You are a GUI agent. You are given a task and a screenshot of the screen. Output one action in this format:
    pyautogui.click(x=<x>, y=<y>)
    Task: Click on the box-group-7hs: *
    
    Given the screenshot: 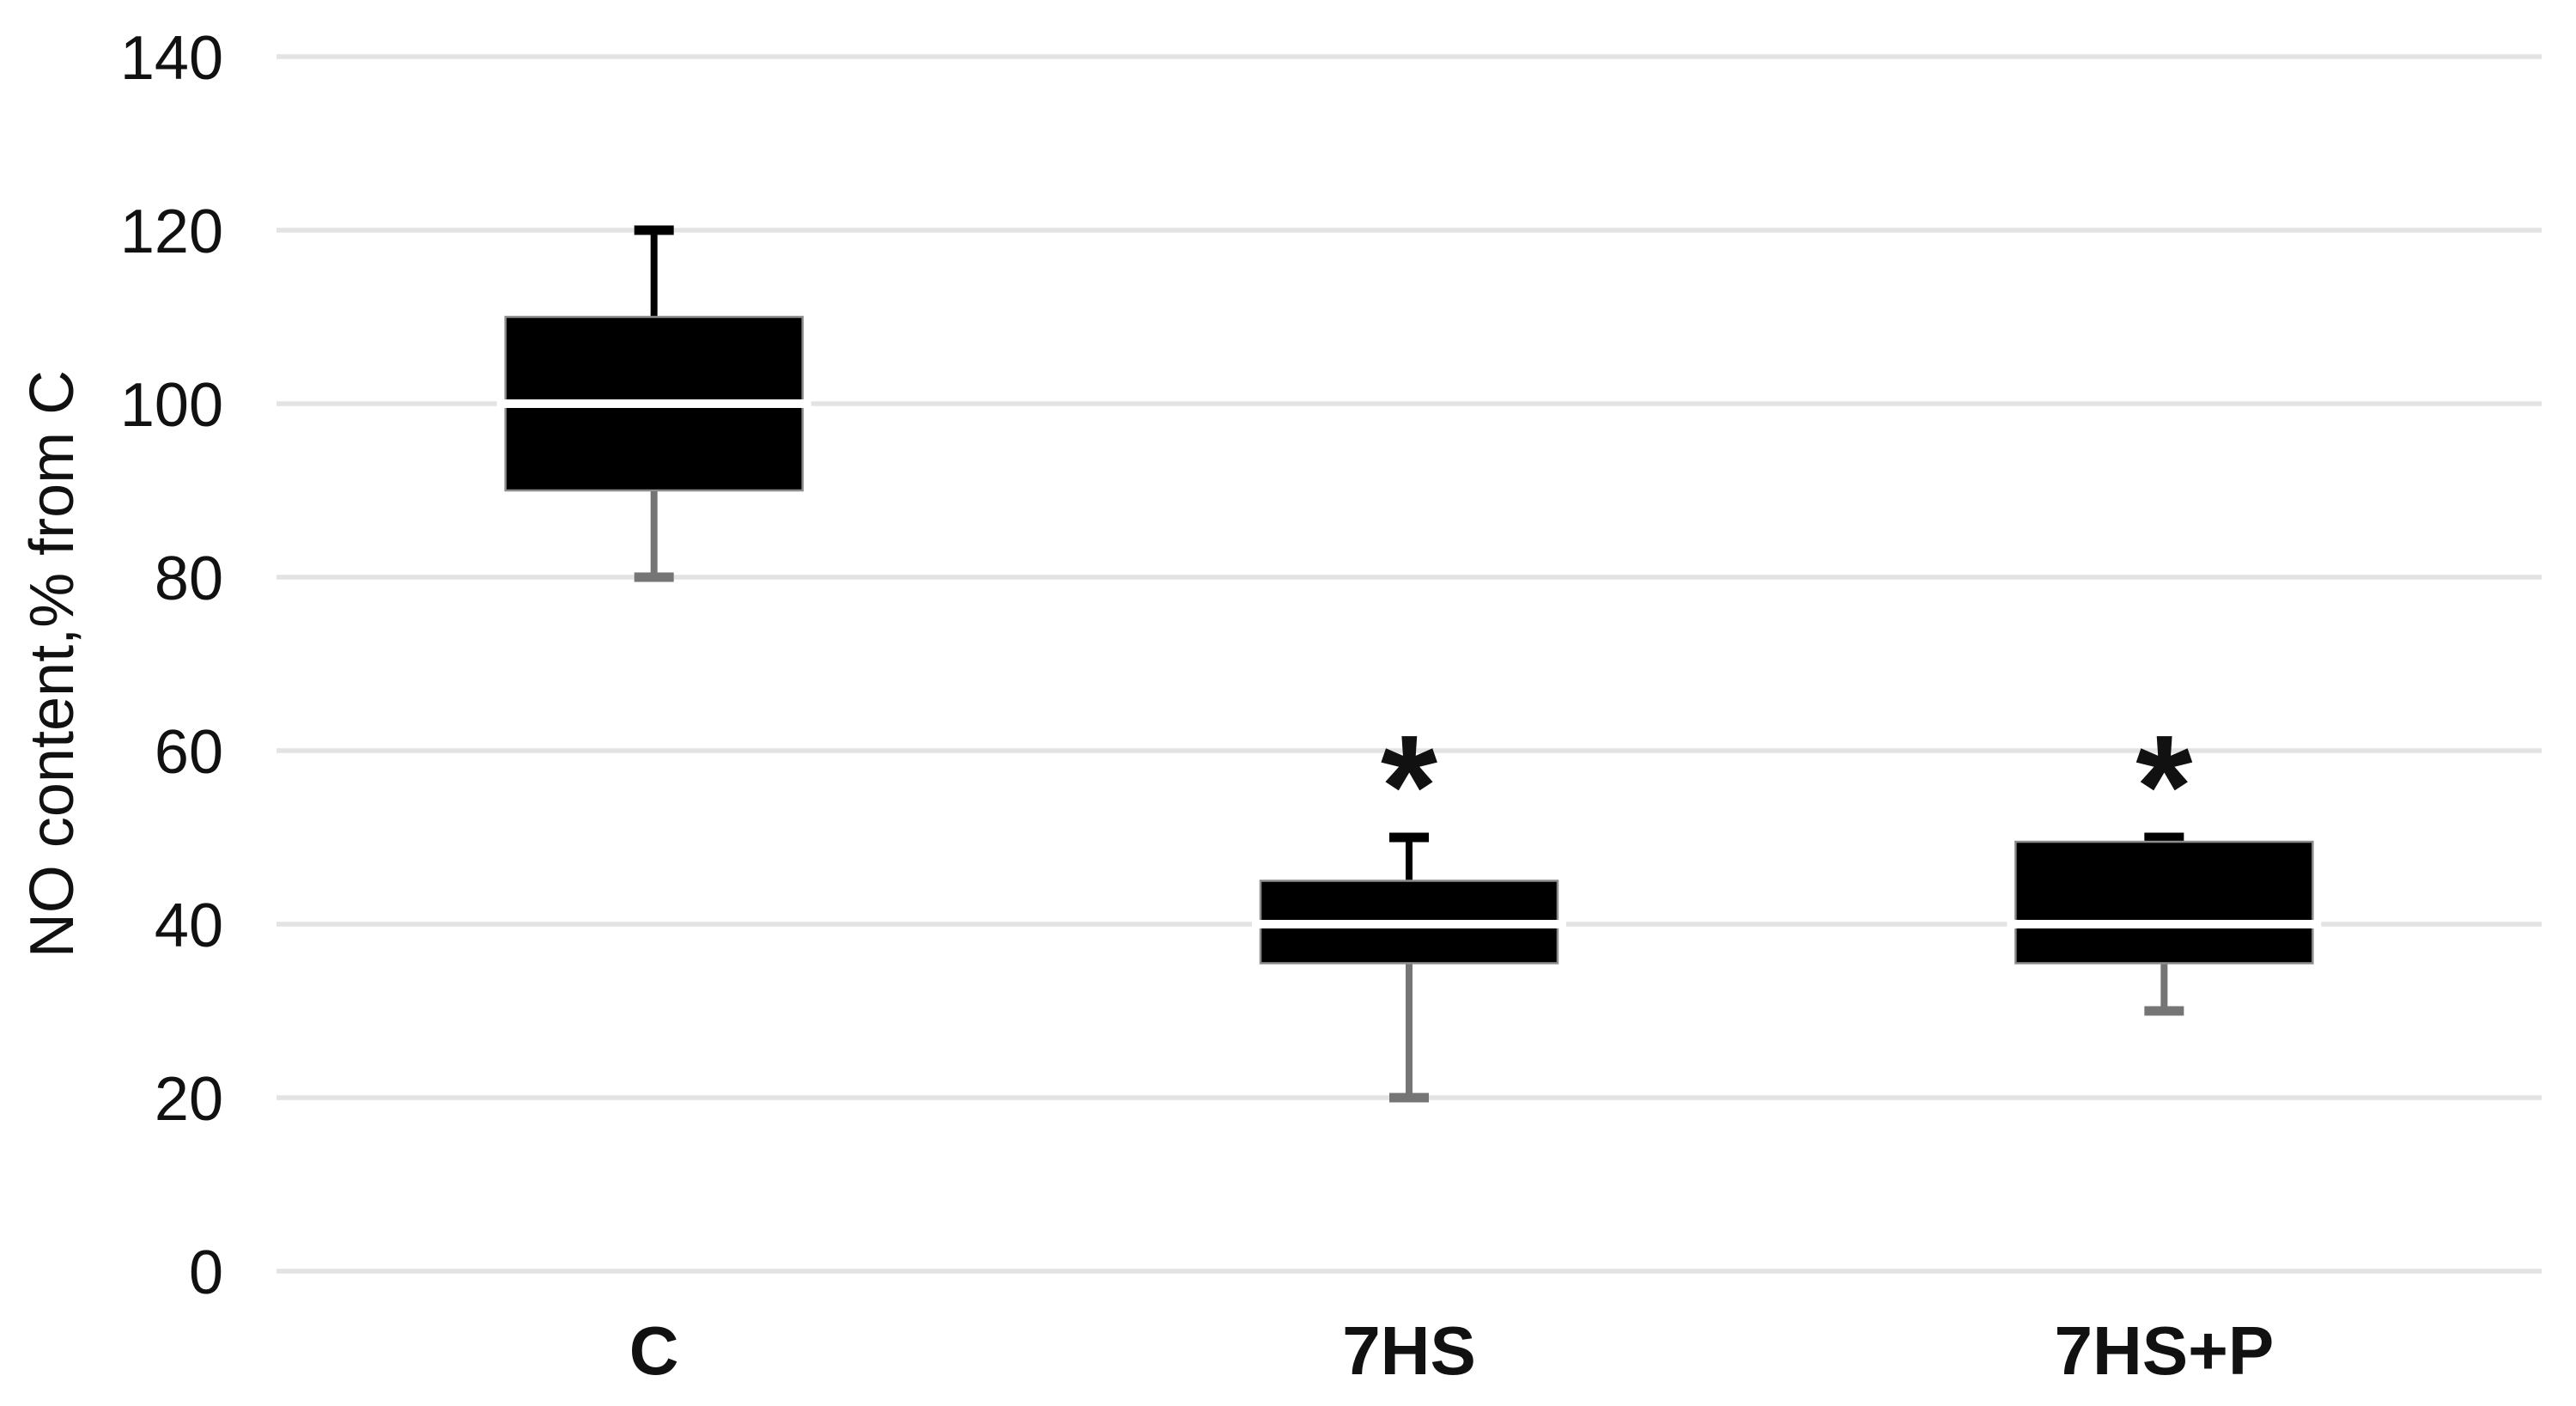 What is the action you would take?
    pyautogui.click(x=1409, y=904)
    